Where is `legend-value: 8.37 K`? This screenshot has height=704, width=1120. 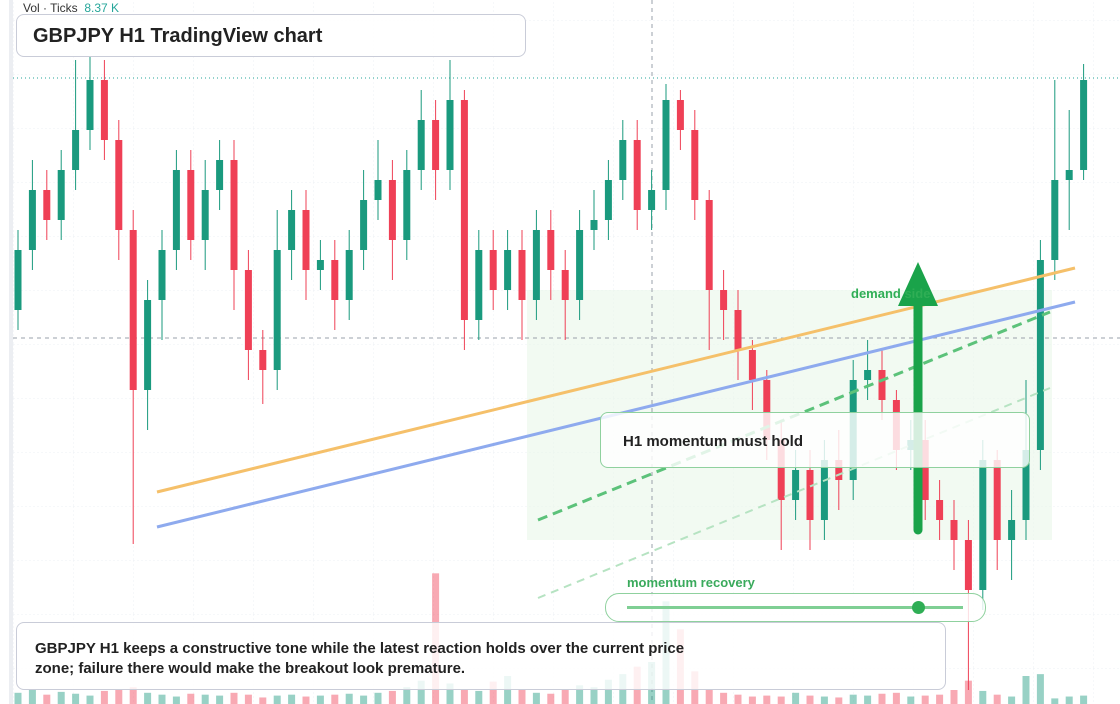 legend-value: 8.37 K is located at coordinates (102, 8).